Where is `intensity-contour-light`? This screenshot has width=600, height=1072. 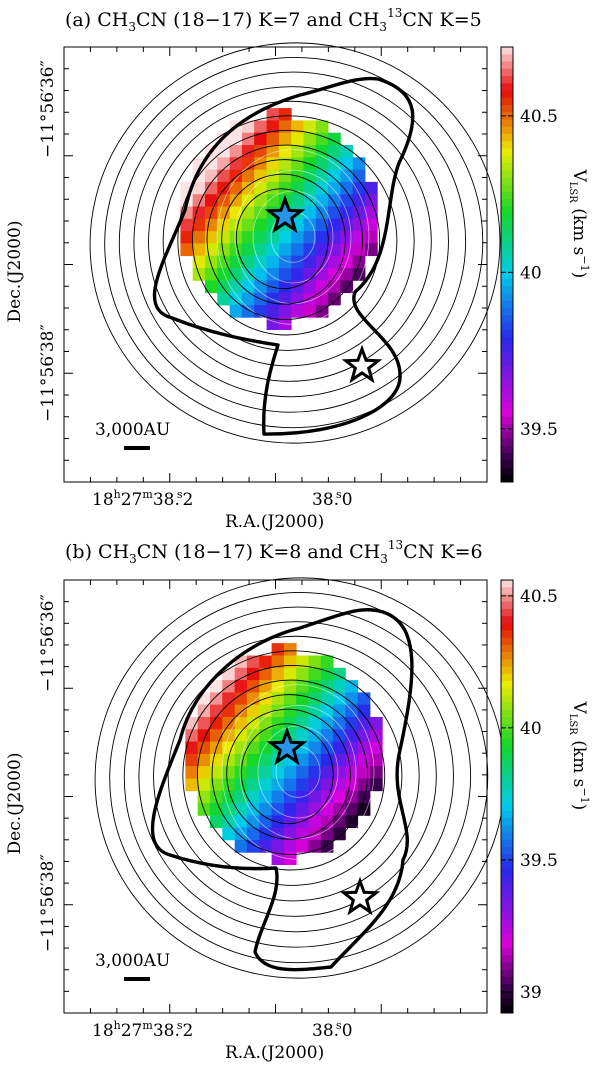 intensity-contour-light is located at coordinates (298, 772).